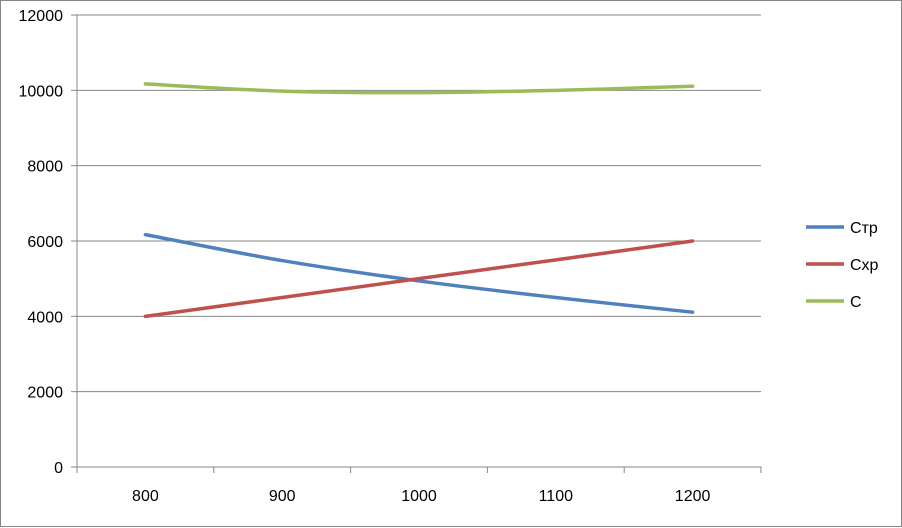 The height and width of the screenshot is (528, 902). Describe the element at coordinates (45, 317) in the screenshot. I see `y-tick-label: 4000` at that location.